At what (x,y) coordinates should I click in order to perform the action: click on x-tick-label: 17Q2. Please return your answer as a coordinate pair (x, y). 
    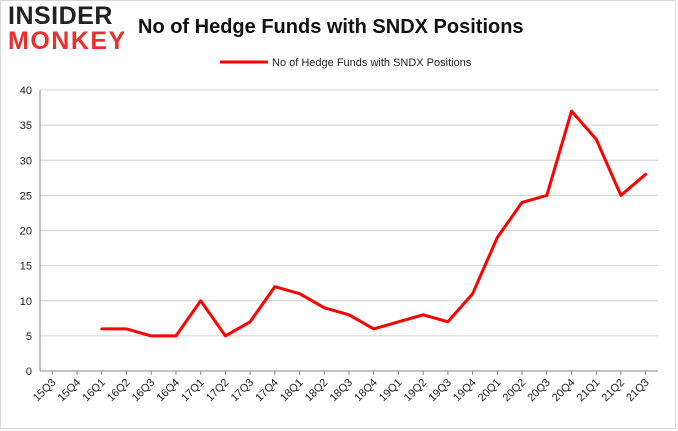
    Looking at the image, I should click on (218, 391).